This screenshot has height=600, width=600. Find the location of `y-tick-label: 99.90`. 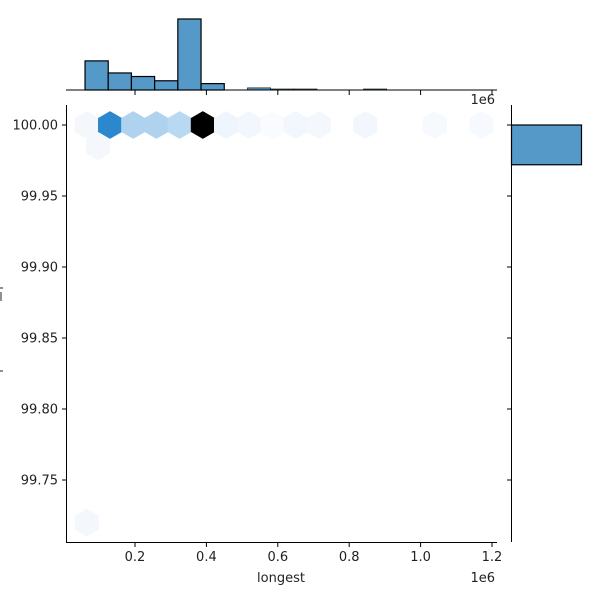

y-tick-label: 99.90 is located at coordinates (39, 268).